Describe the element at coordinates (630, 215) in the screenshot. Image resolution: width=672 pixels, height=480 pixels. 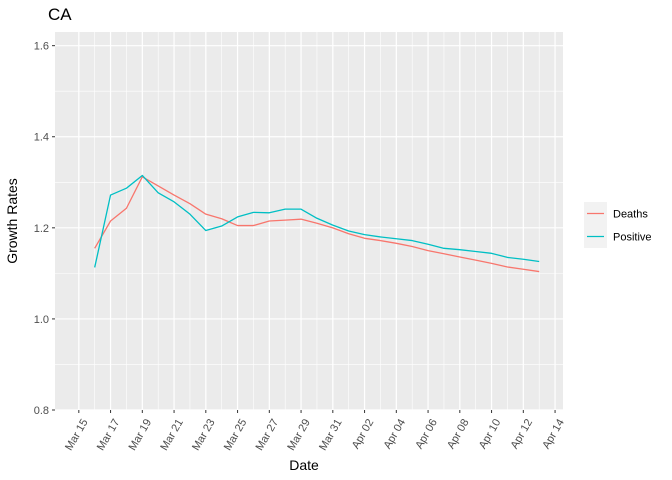
I see `legend-label: Deaths` at that location.